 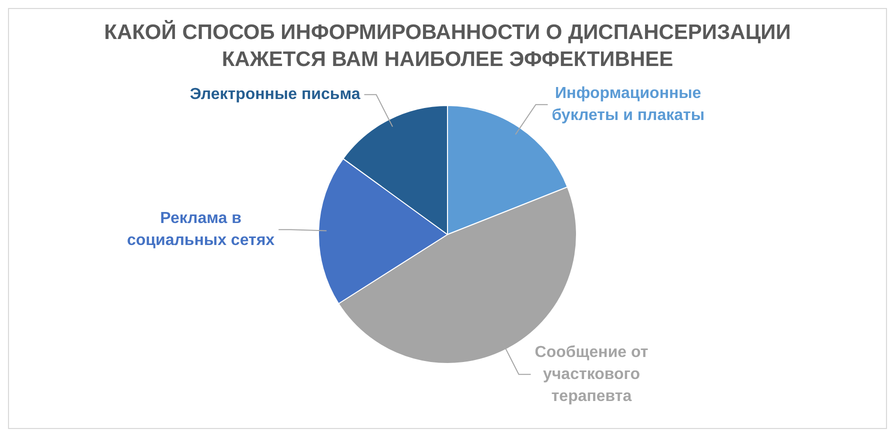 What do you see at coordinates (628, 104) in the screenshot?
I see `slice-label: Информационные буклеты и плакаты` at bounding box center [628, 104].